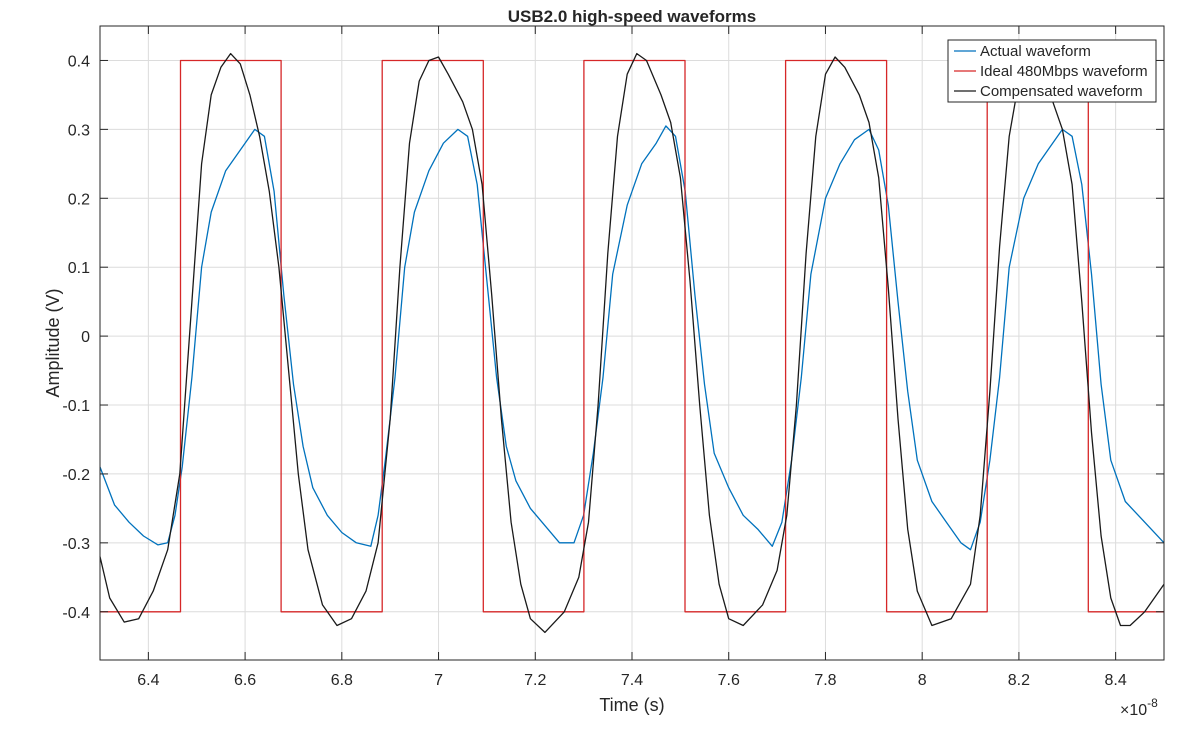 This screenshot has height=743, width=1194. Describe the element at coordinates (79, 268) in the screenshot. I see `y-tick-label: 0.1` at that location.